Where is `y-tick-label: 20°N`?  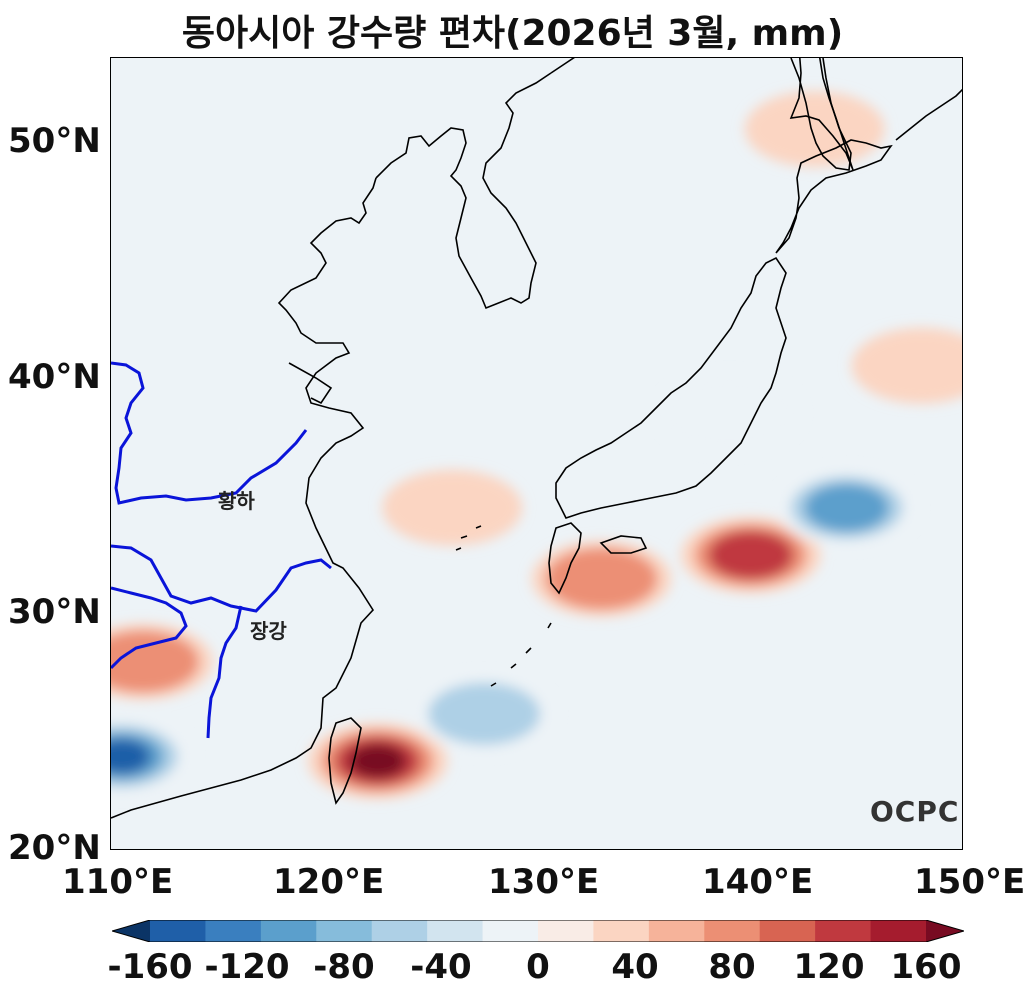
y-tick-label: 20°N is located at coordinates (54, 848).